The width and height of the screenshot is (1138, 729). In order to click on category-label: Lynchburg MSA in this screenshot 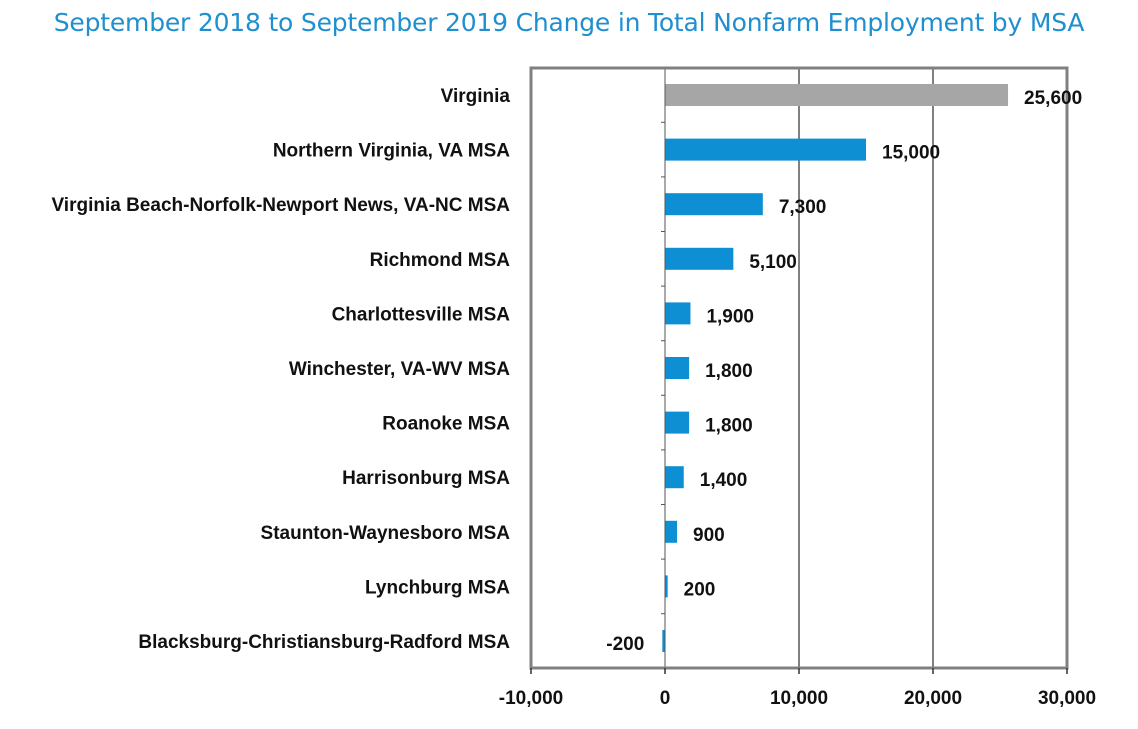, I will do `click(437, 587)`.